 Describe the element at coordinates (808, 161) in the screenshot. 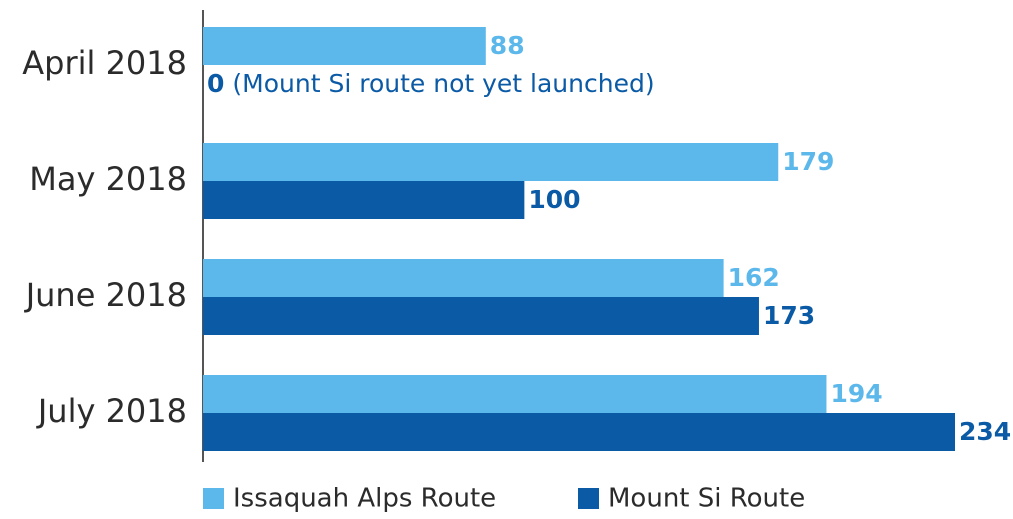

I see `value-label: 179` at that location.